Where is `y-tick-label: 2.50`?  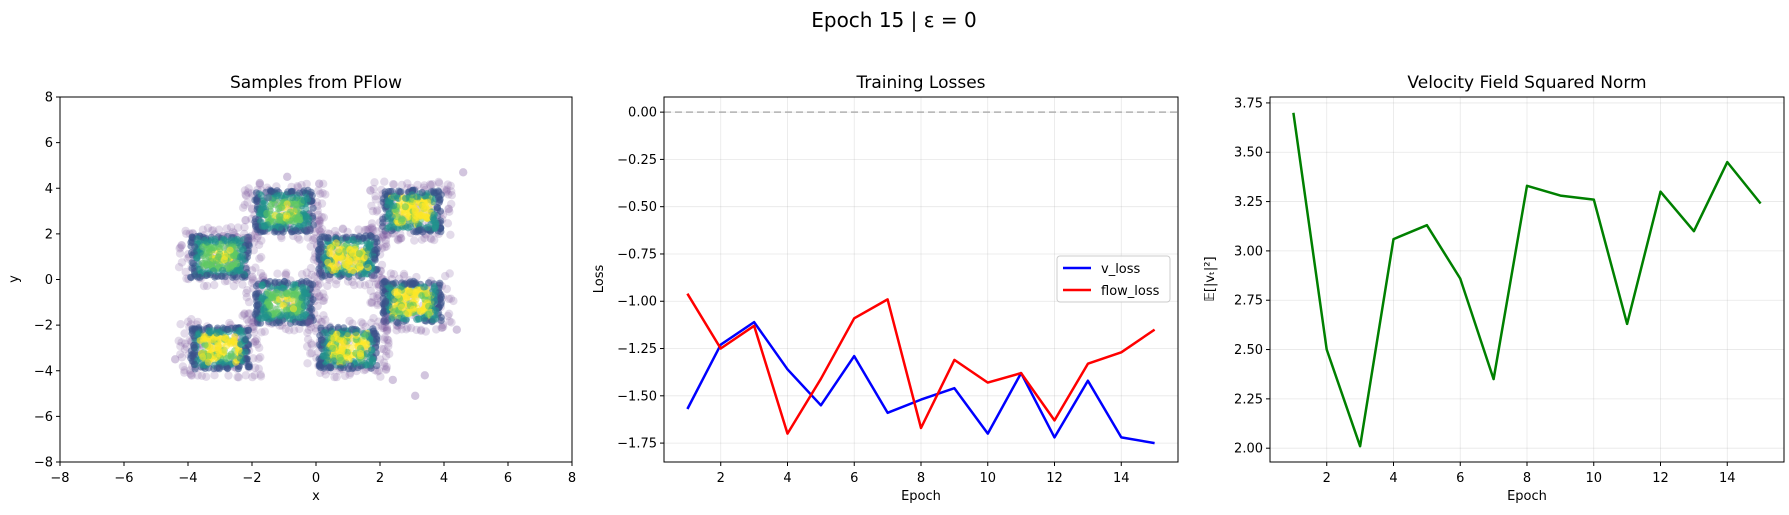 y-tick-label: 2.50 is located at coordinates (1248, 350).